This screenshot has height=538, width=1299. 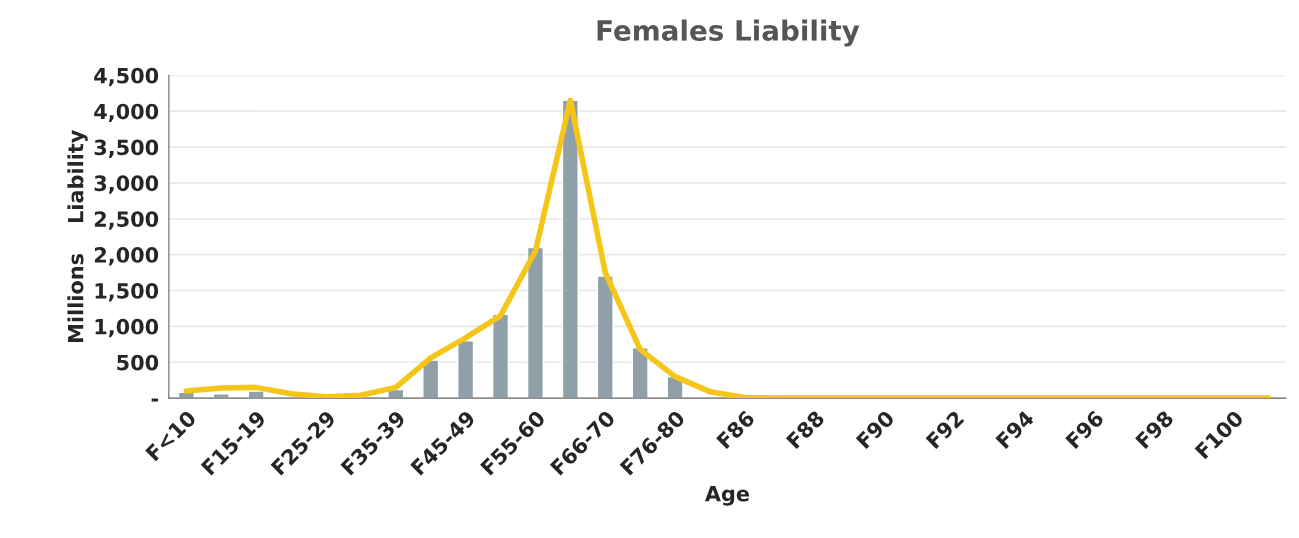 What do you see at coordinates (138, 362) in the screenshot?
I see `y-tick-label: 500` at bounding box center [138, 362].